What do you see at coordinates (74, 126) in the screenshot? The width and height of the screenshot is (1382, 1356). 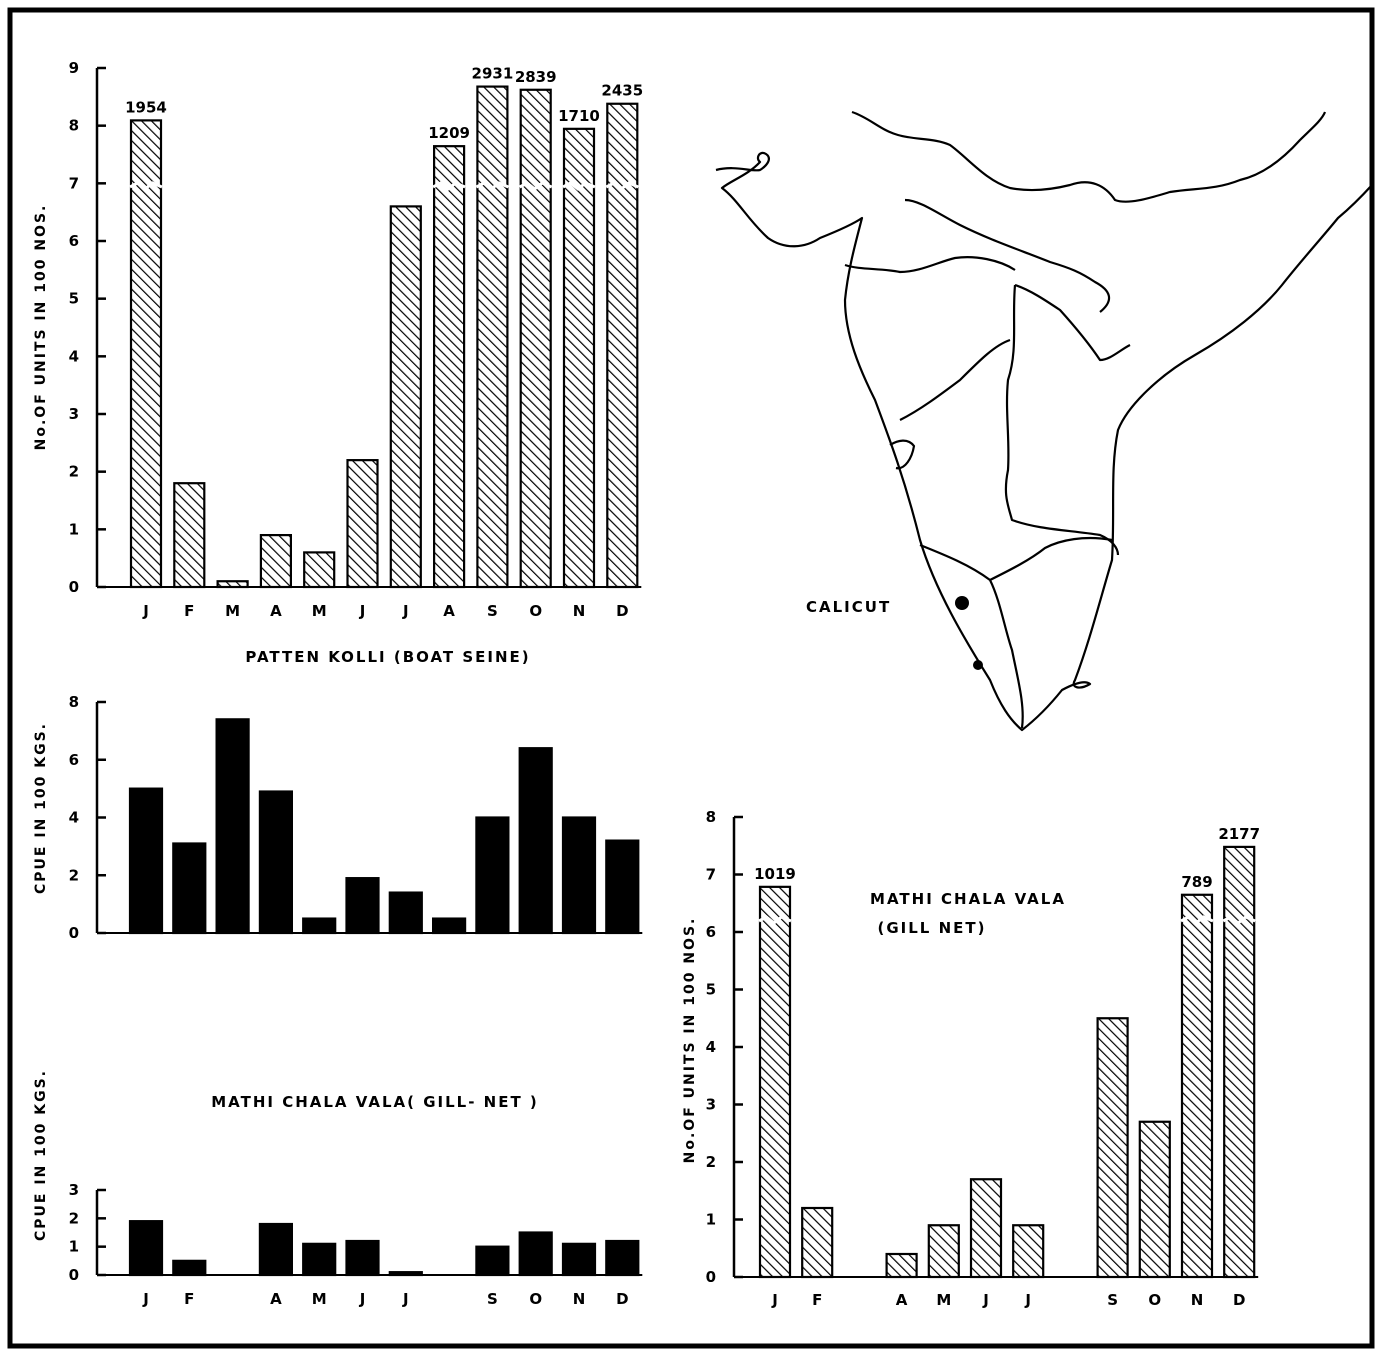 I see `y-tick-label: 8` at bounding box center [74, 126].